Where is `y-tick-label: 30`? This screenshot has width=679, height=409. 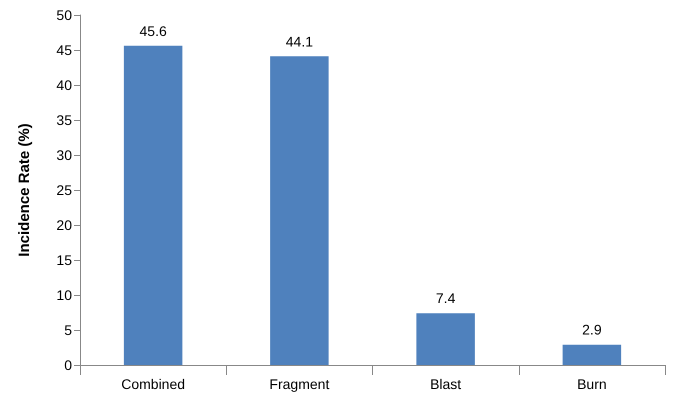
y-tick-label: 30 is located at coordinates (64, 155).